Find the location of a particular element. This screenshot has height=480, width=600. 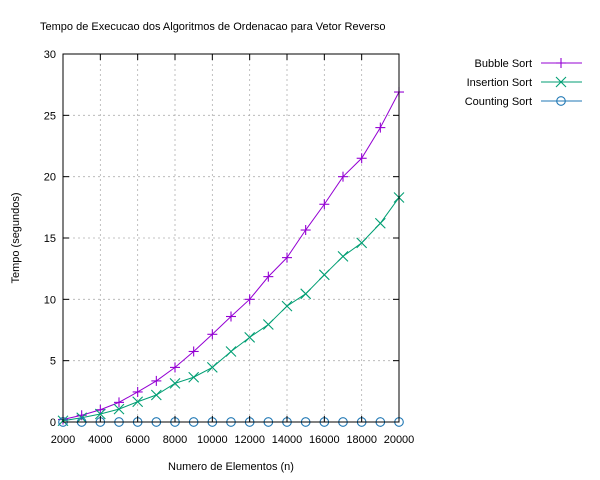

x-tick-label: 18000 is located at coordinates (361, 440).